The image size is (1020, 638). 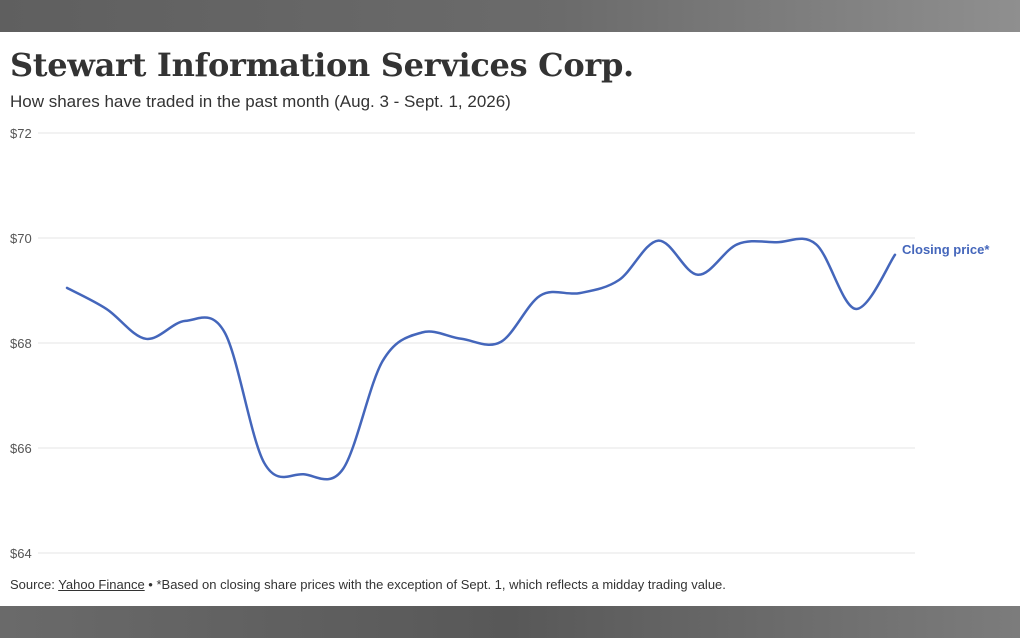 I want to click on y-tick-label: $70, so click(x=21, y=238).